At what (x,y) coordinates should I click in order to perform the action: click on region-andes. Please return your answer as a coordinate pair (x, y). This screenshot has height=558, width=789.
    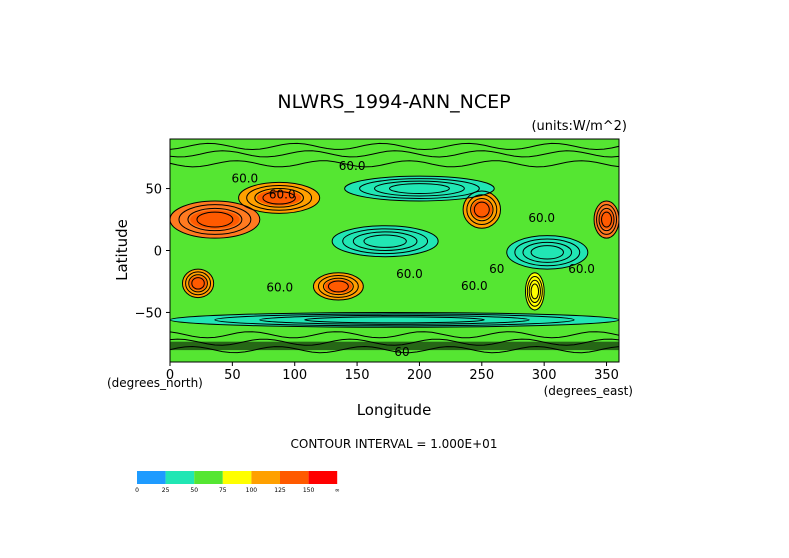
    Looking at the image, I should click on (535, 291).